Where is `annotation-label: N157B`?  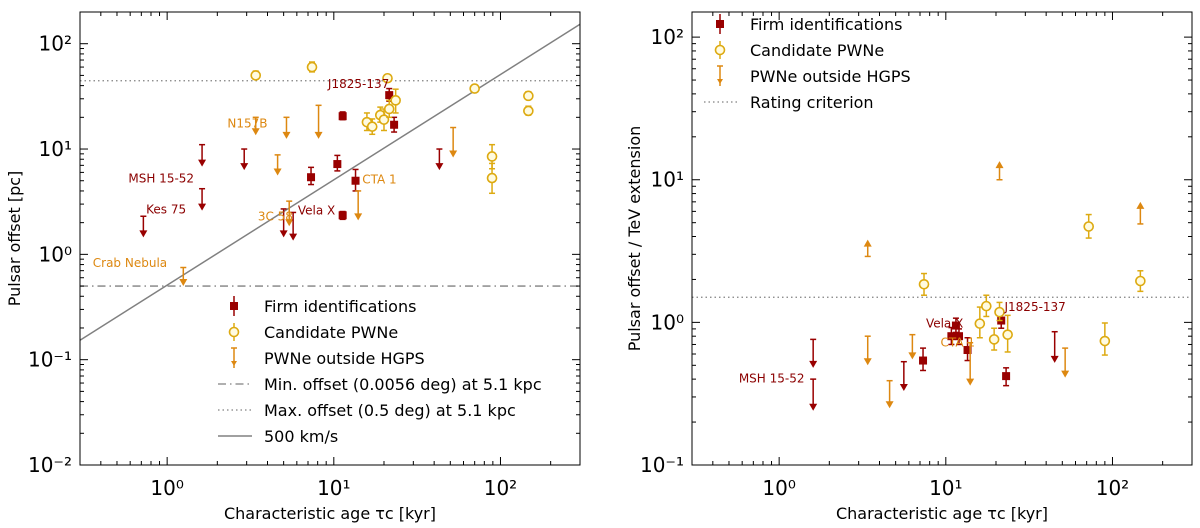 annotation-label: N157B is located at coordinates (247, 124).